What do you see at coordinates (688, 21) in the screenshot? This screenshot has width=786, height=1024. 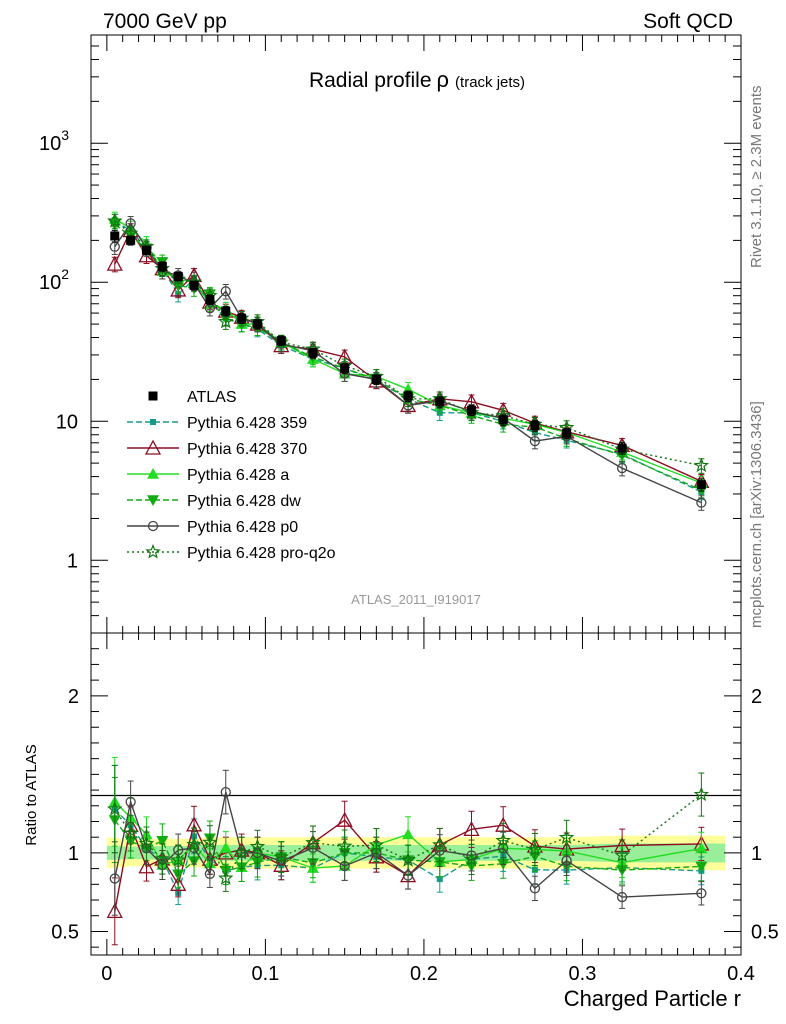 I see `header-right: Soft QCD` at bounding box center [688, 21].